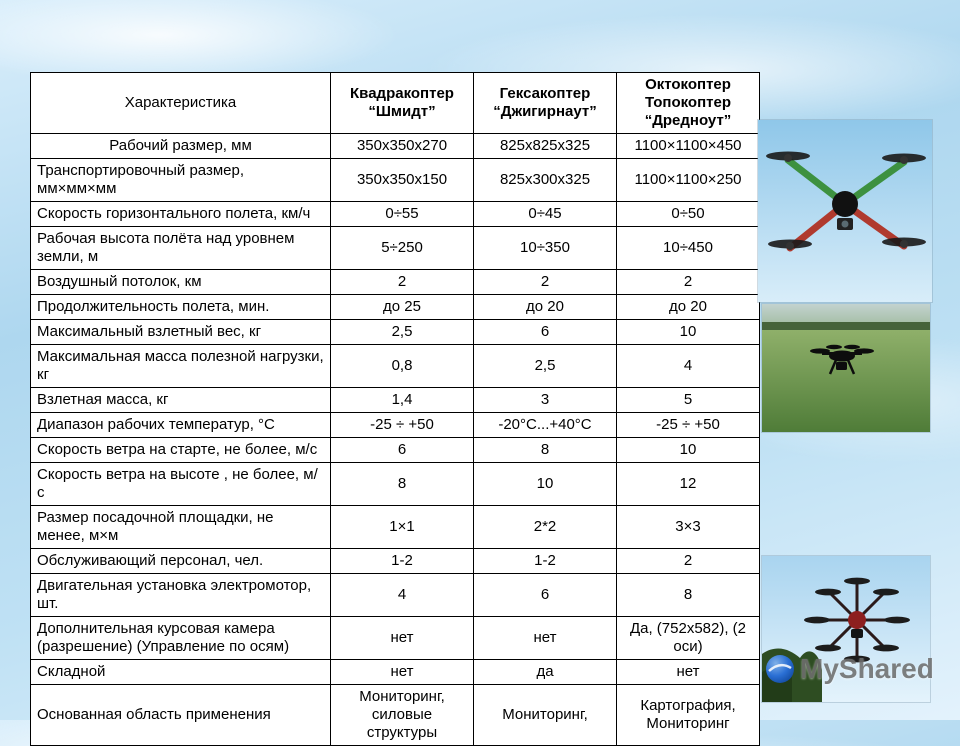 This screenshot has height=746, width=960. I want to click on spec-value: 825х825х325, so click(545, 146).